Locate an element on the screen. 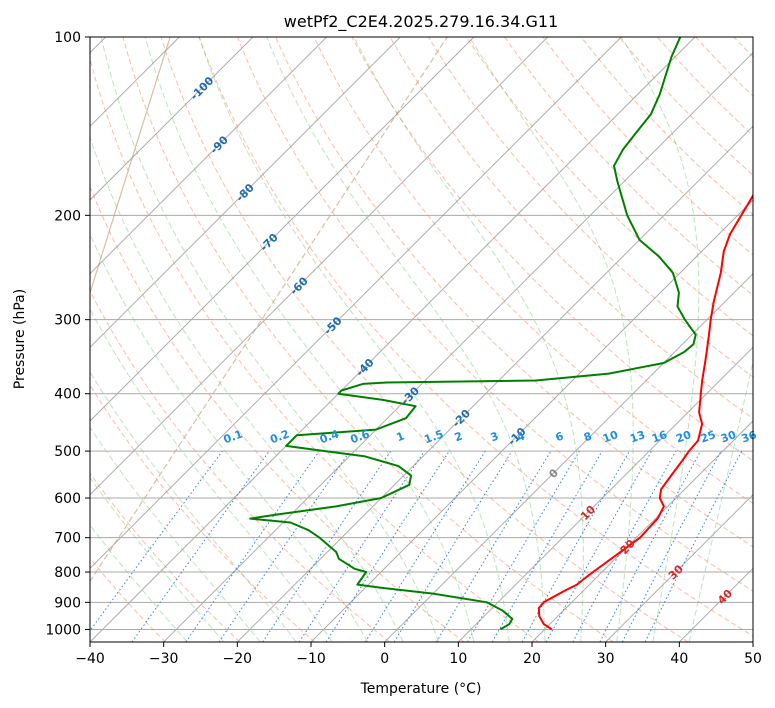 The image size is (775, 708). x-tick-label: −40 is located at coordinates (90, 659).